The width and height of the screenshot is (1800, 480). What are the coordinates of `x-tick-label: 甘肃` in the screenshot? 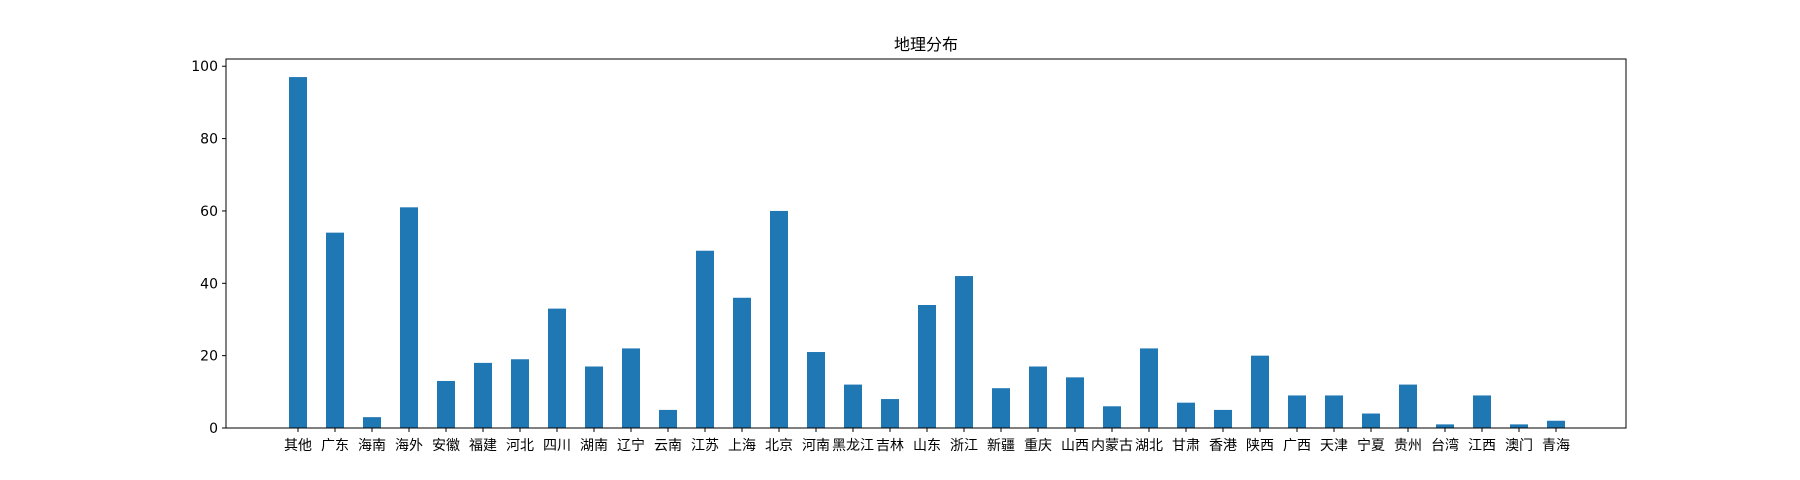 It's located at (1186, 446).